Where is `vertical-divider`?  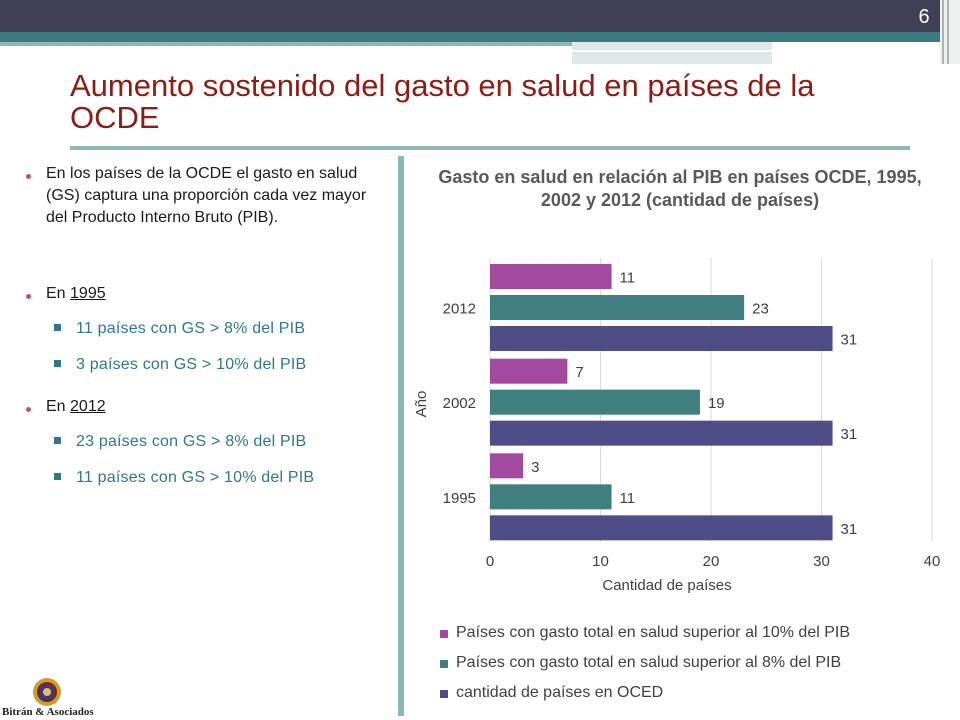 vertical-divider is located at coordinates (401, 436).